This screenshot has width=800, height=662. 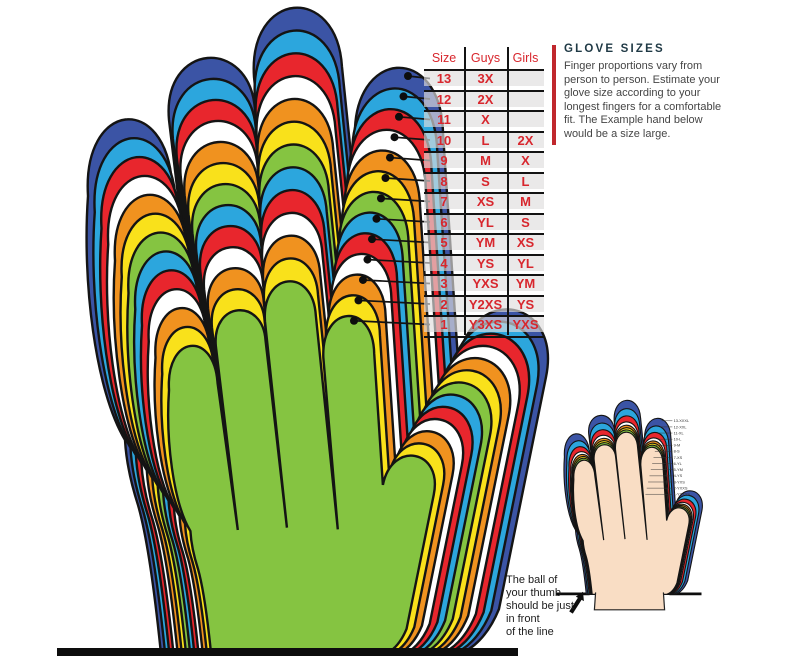 I want to click on cell-girls: YS, so click(x=525, y=304).